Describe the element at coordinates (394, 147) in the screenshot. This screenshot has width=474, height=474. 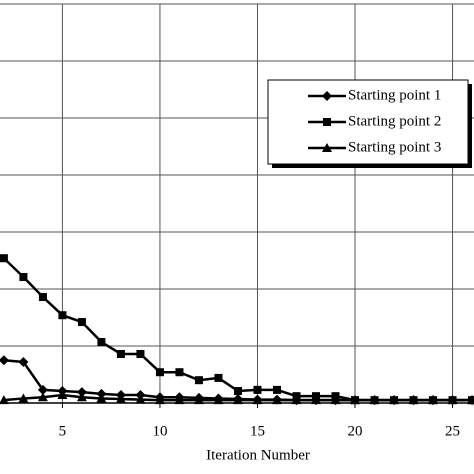
I see `legend-label: Starting point 3` at that location.